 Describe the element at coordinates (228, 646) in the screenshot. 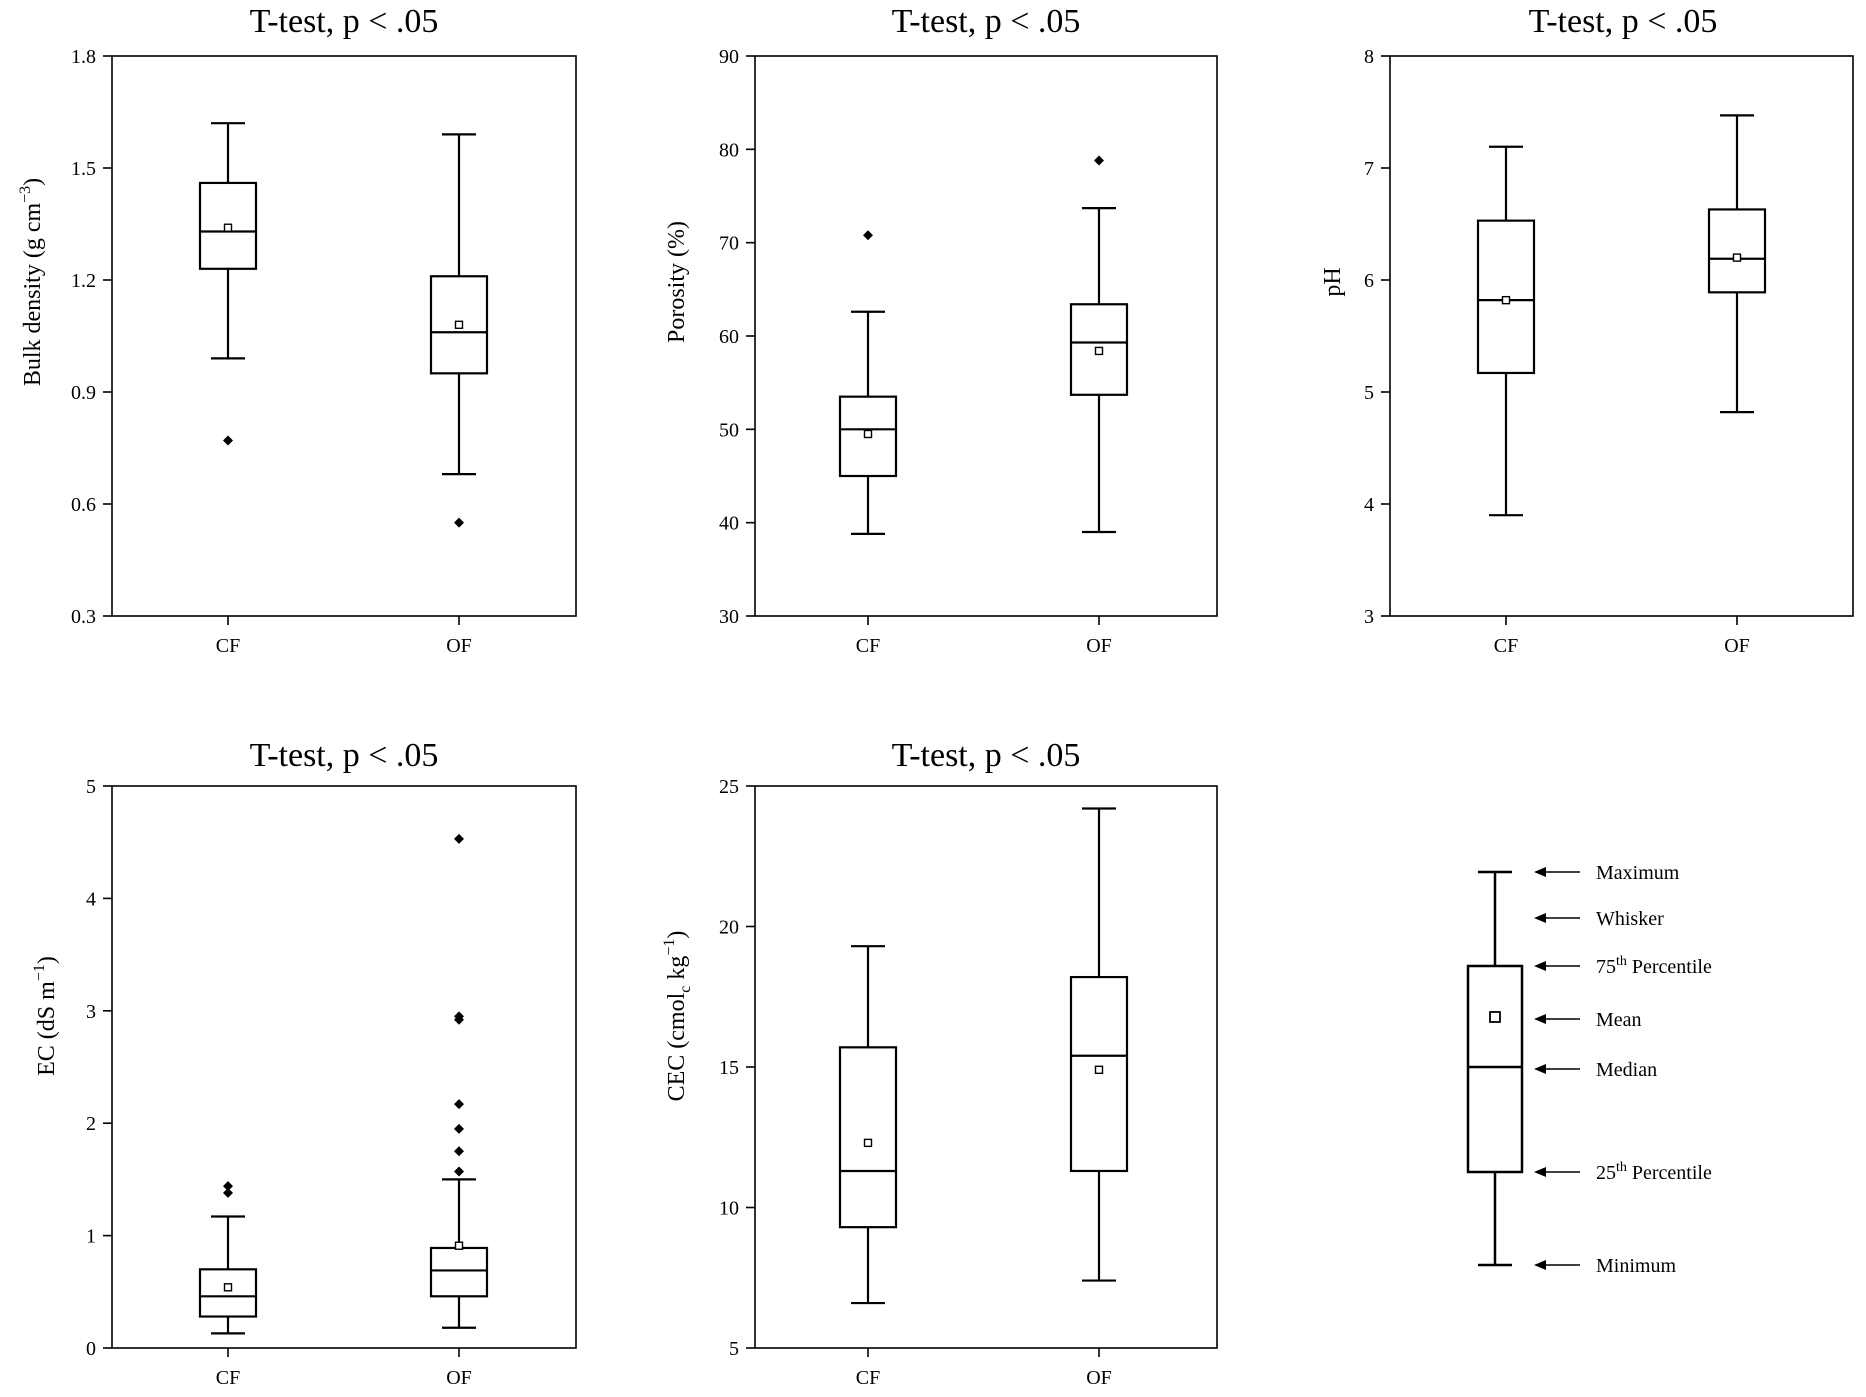

I see `bulk-density-x-tick-label-cf: CF` at that location.